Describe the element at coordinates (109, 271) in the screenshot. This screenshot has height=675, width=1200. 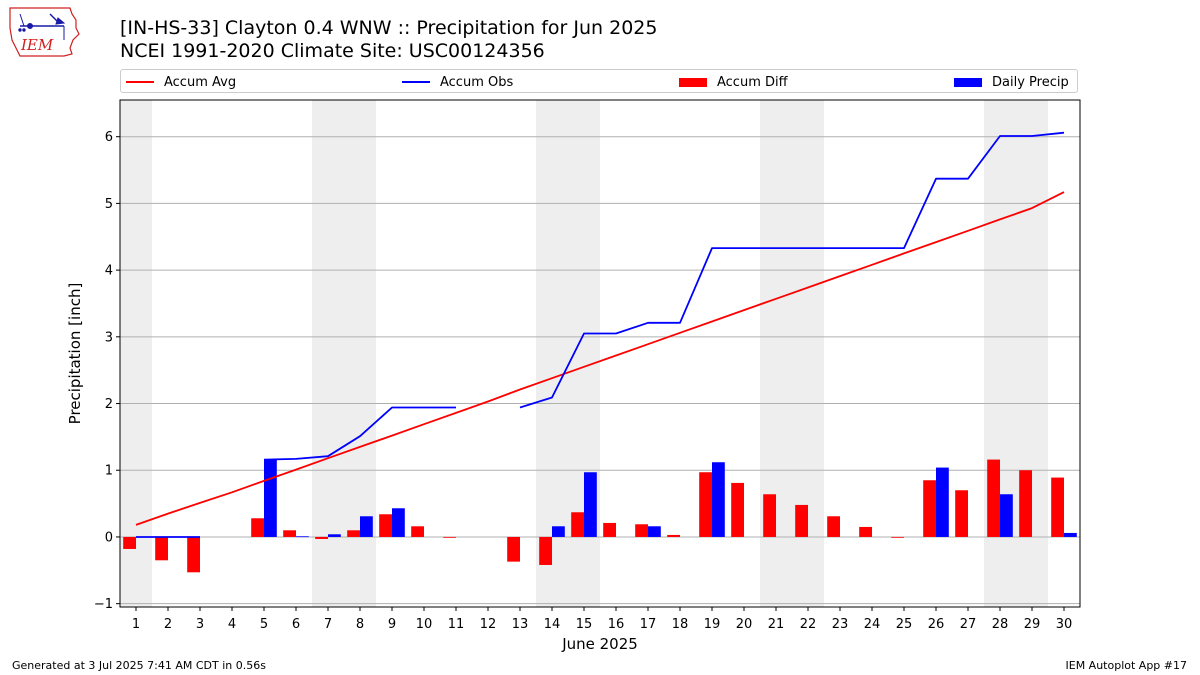
I see `y-tick-label: 4` at that location.